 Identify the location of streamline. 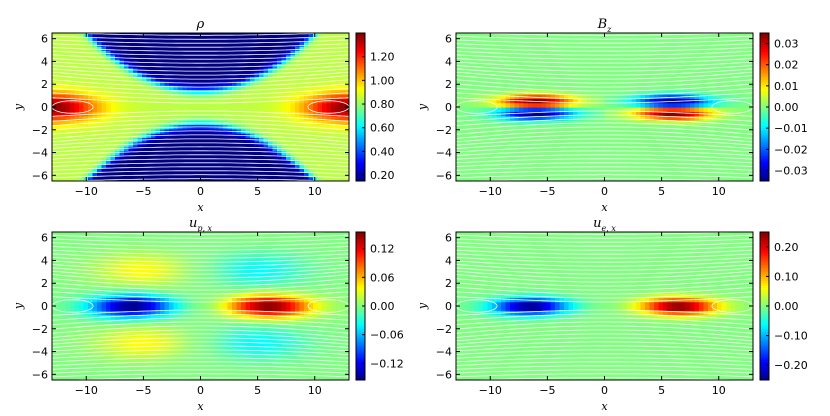
(604, 53).